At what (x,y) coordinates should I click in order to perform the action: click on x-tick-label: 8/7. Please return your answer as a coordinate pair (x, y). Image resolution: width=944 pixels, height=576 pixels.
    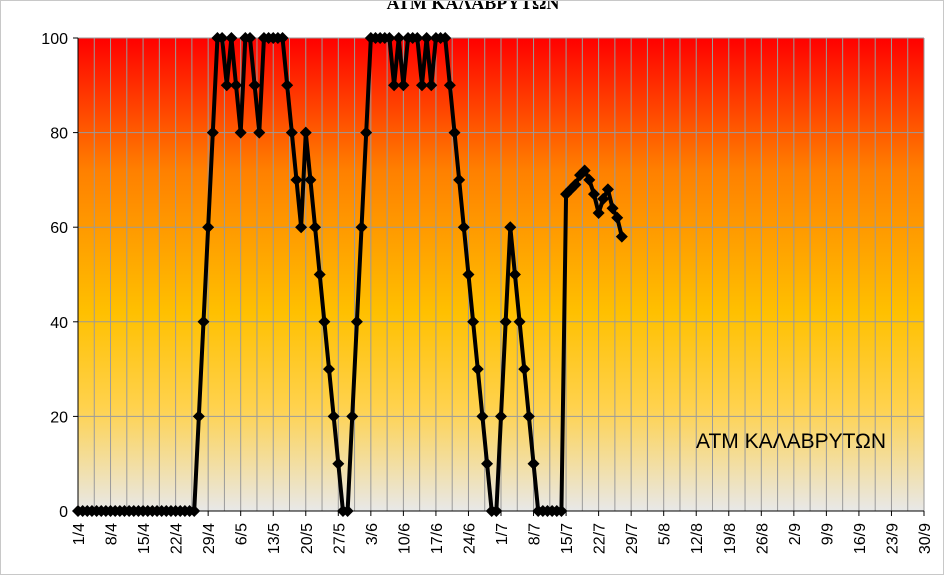
    Looking at the image, I should click on (535, 534).